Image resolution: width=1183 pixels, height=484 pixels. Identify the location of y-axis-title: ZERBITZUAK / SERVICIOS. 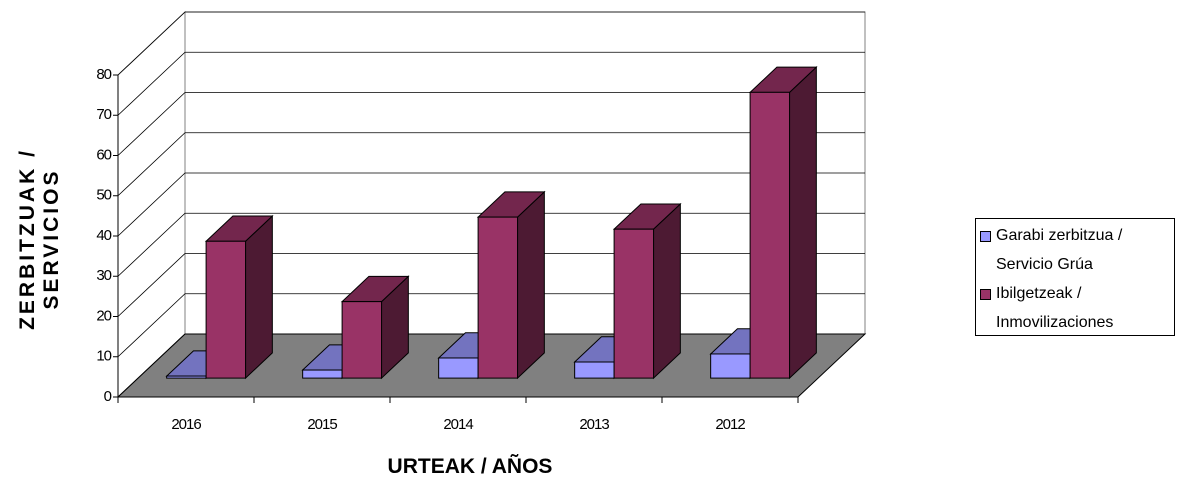
(39, 239).